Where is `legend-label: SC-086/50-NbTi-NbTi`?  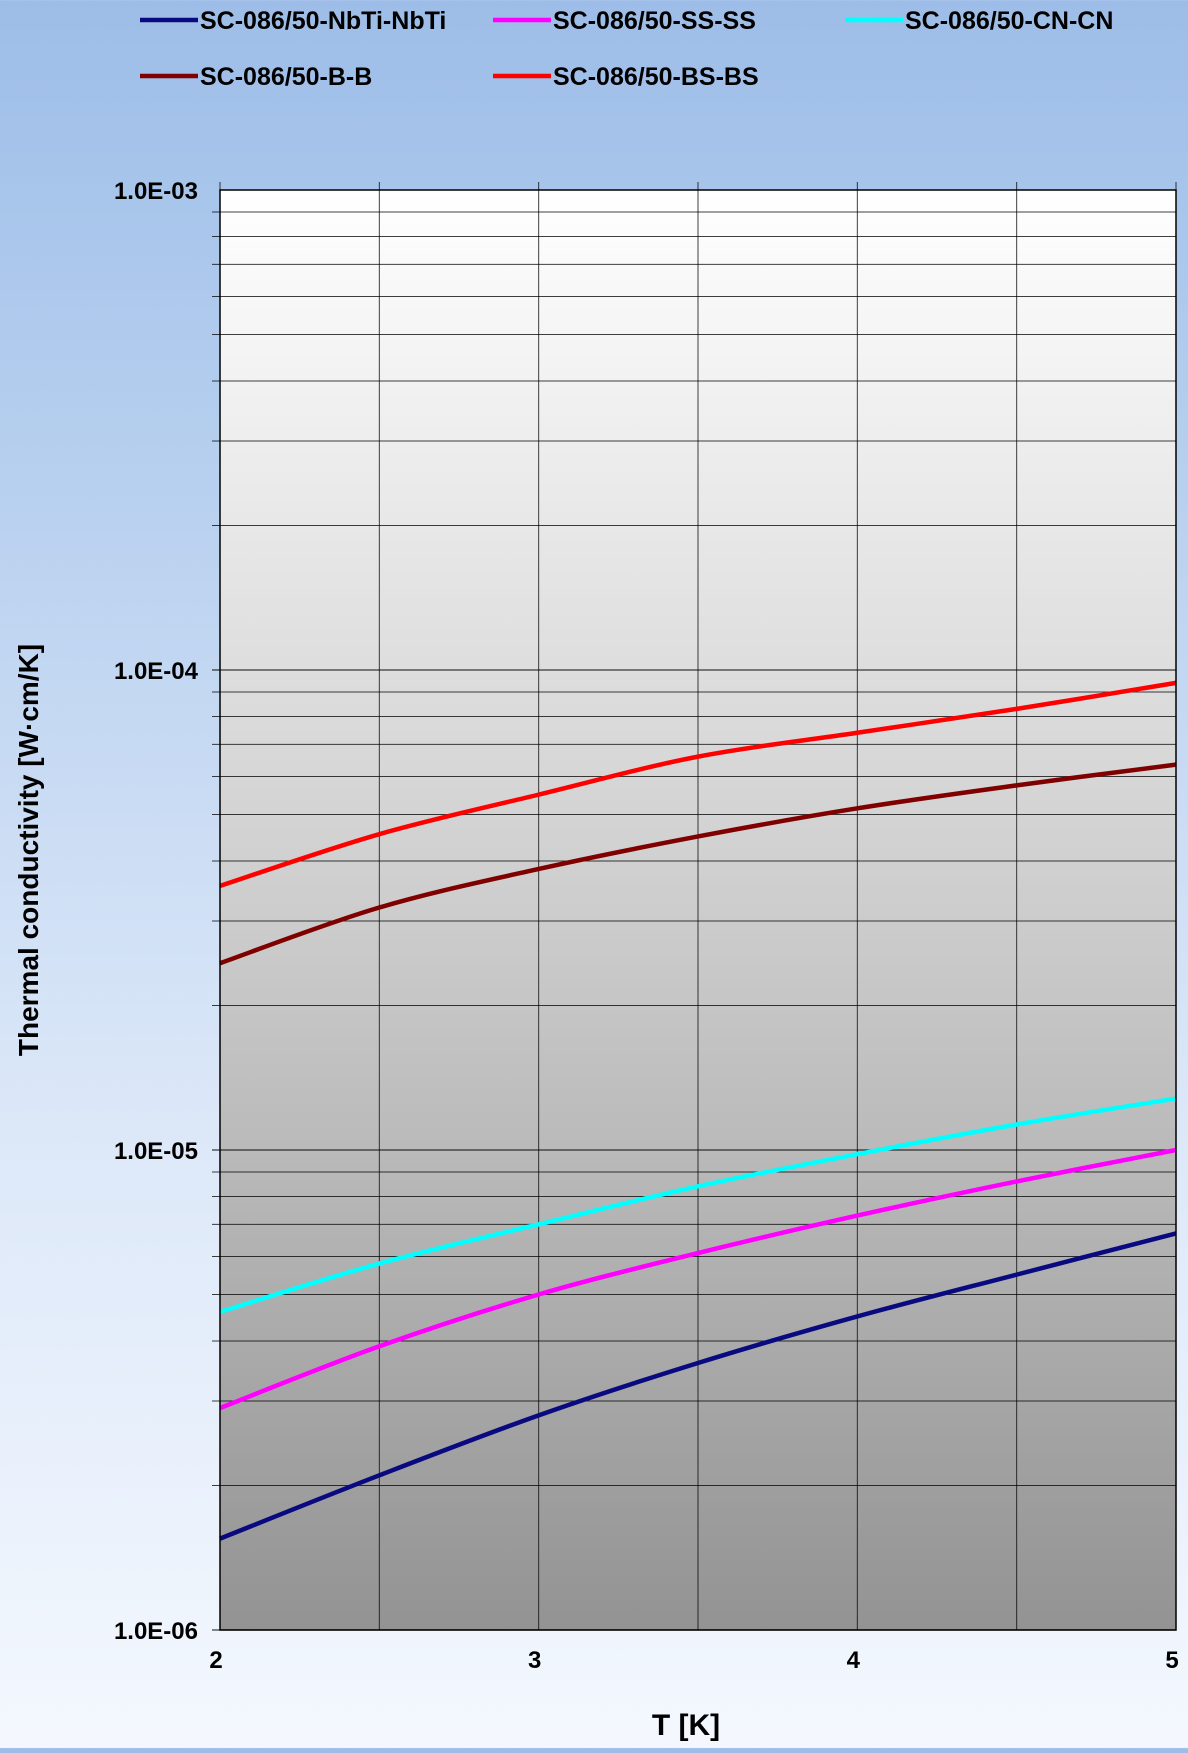
legend-label: SC-086/50-NbTi-NbTi is located at coordinates (323, 21).